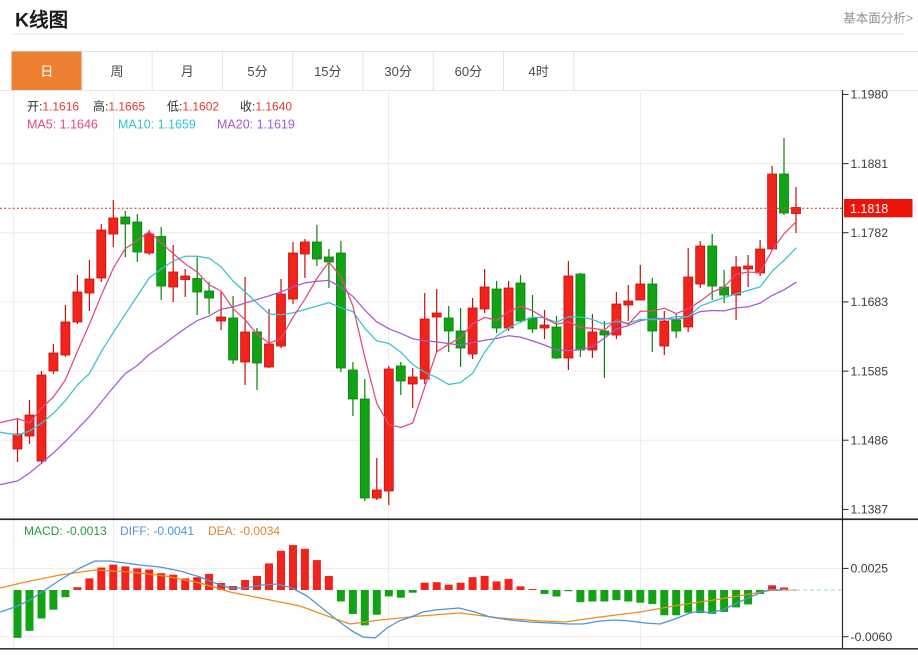  What do you see at coordinates (41, 20) in the screenshot?
I see `svg-text: K线图` at bounding box center [41, 20].